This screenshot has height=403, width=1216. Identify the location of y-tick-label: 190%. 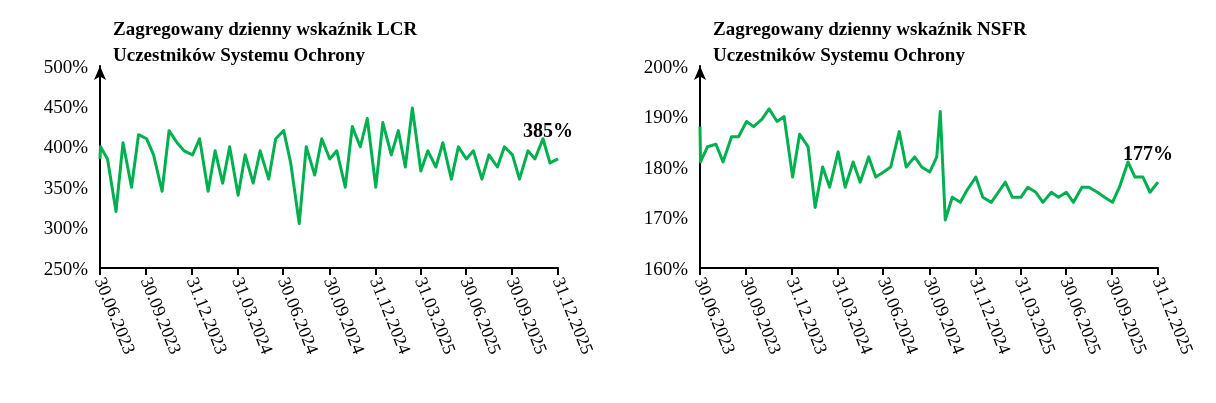
(666, 116).